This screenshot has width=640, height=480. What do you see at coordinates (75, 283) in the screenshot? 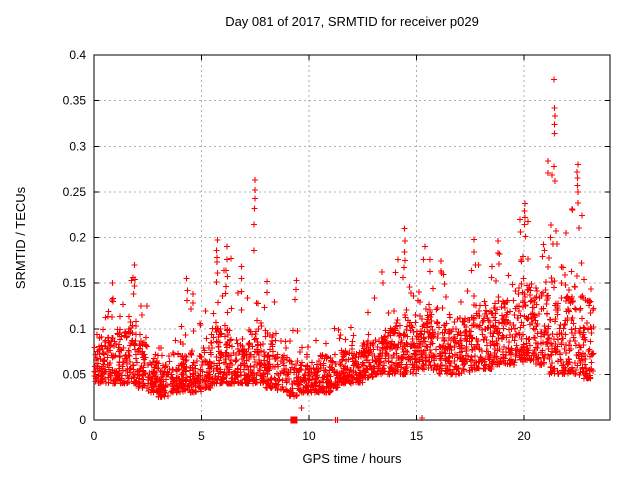
I see `y-tick-label: 0.15` at bounding box center [75, 283].